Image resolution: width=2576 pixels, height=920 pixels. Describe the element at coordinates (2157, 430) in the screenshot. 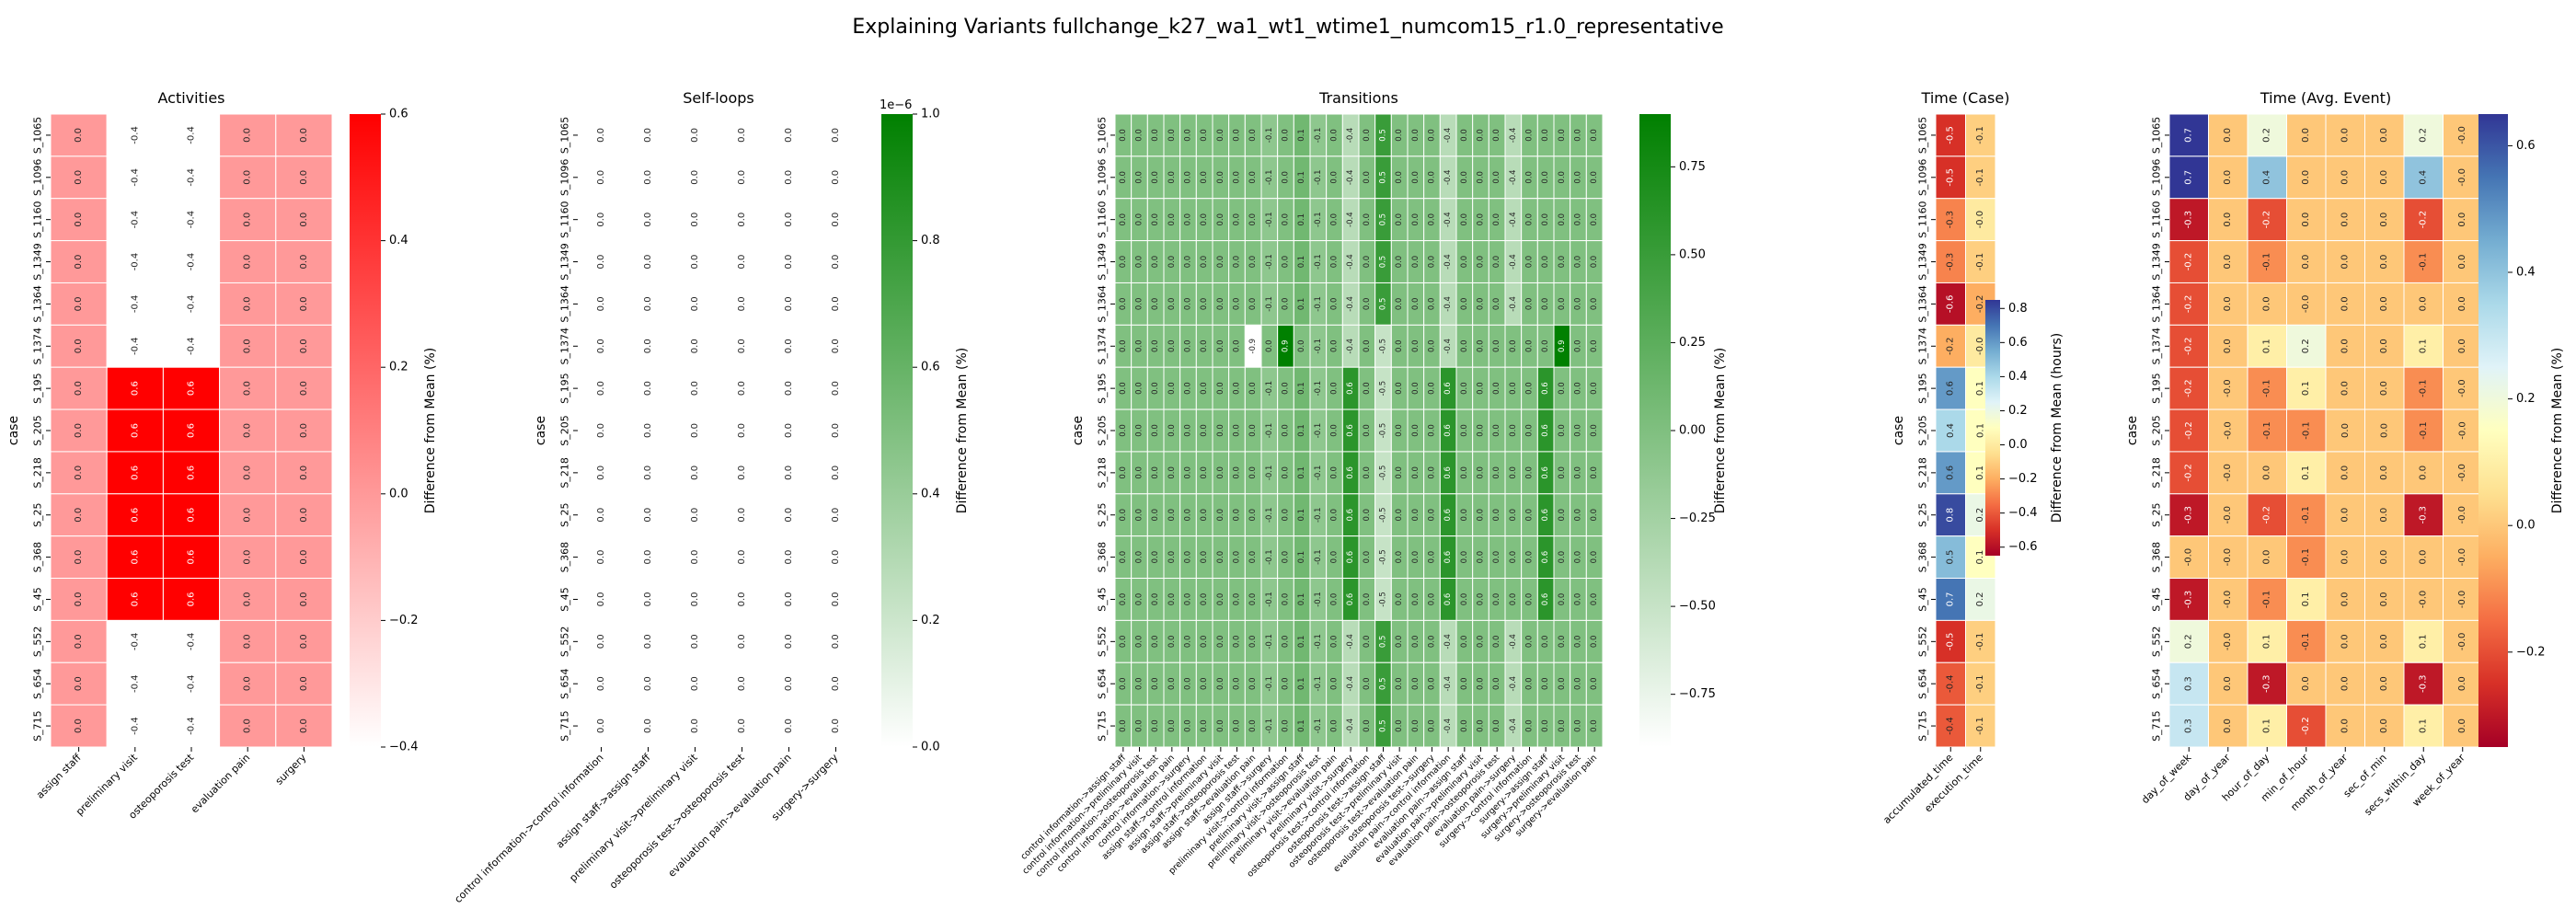

I see `y-tick-label: S_205` at that location.